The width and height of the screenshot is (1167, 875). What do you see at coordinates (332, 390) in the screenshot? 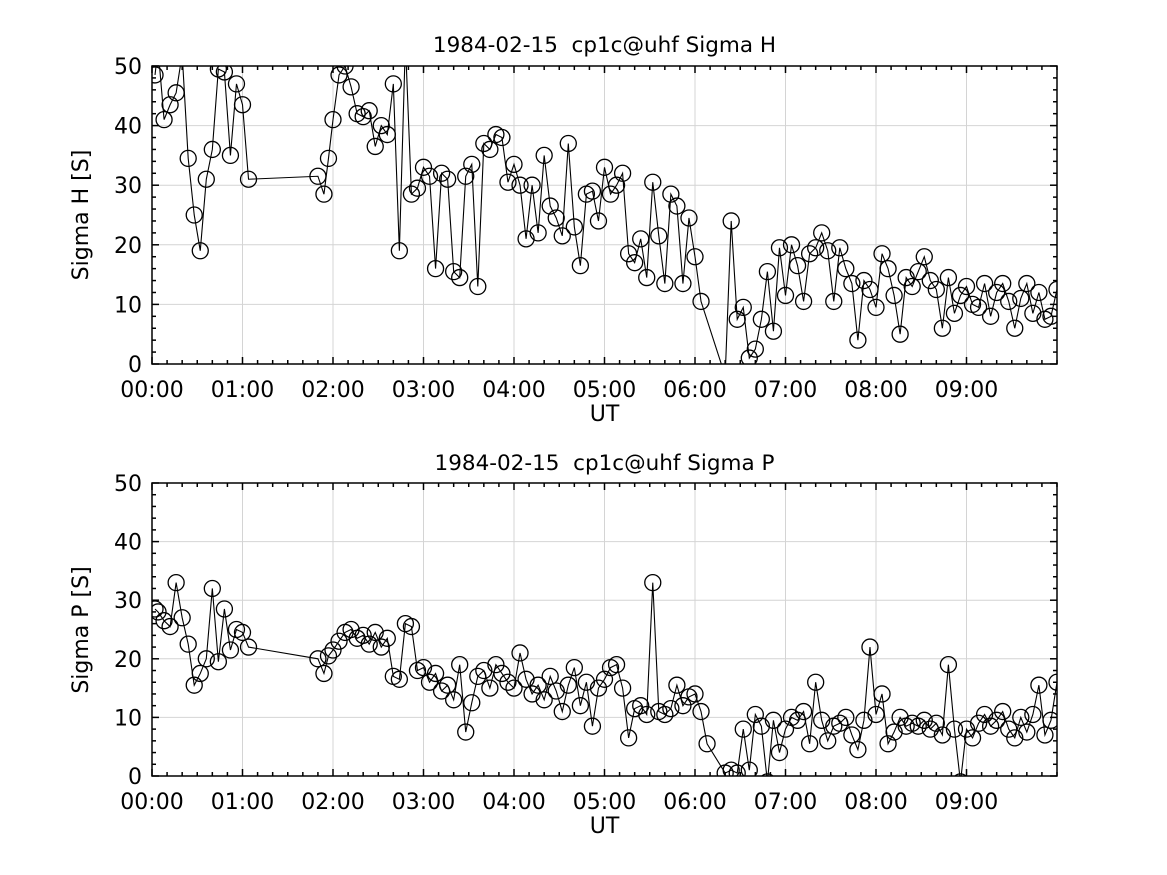
I see `x-tick-label: 02:00` at bounding box center [332, 390].